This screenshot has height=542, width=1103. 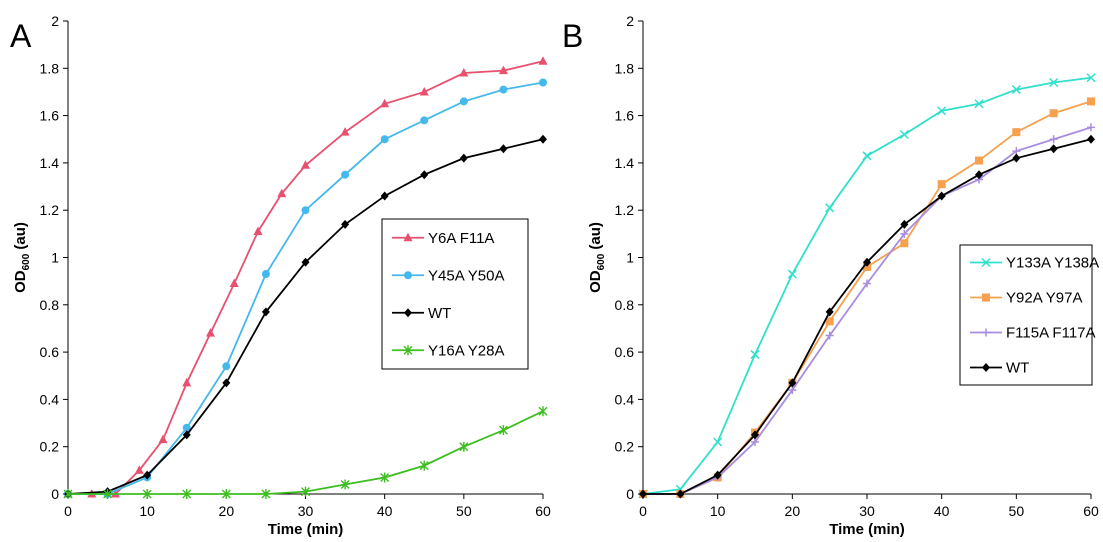 What do you see at coordinates (461, 238) in the screenshot?
I see `legend-label: Y6A F11A` at bounding box center [461, 238].